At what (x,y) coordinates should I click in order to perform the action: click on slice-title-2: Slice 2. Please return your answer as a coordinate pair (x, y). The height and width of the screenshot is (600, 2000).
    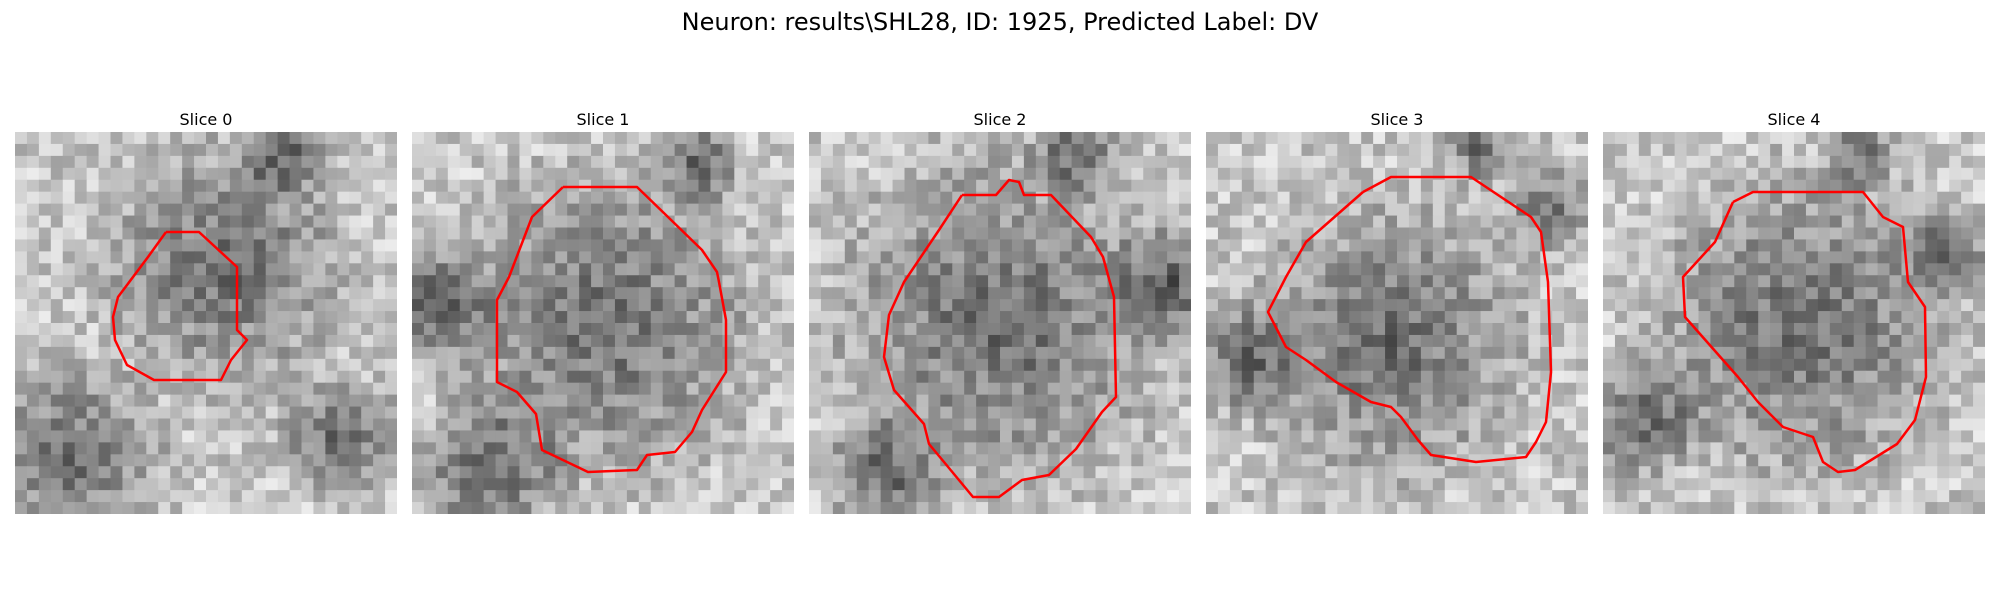
    Looking at the image, I should click on (1000, 119).